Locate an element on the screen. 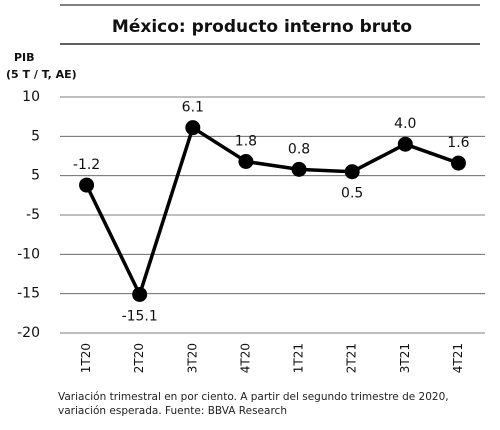 The height and width of the screenshot is (430, 500). x-tick-label: 1T21 is located at coordinates (299, 358).